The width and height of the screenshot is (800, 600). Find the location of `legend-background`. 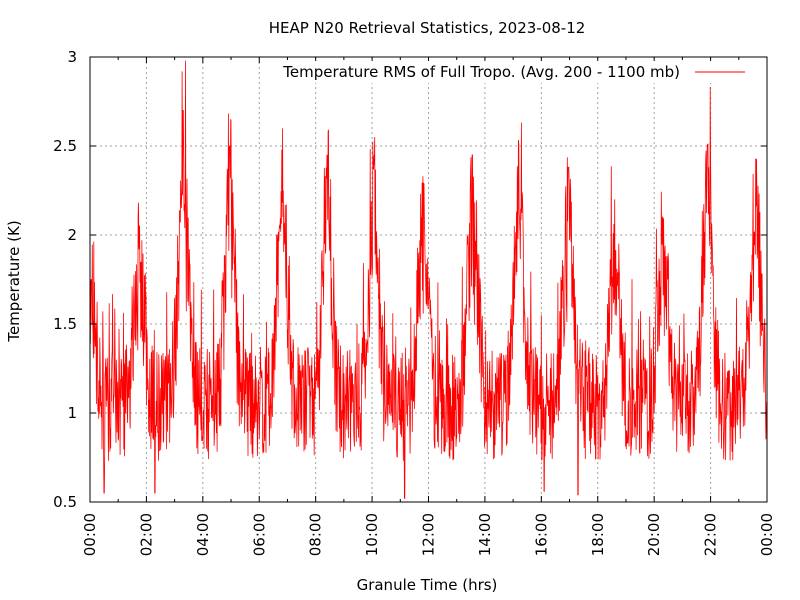

legend-background is located at coordinates (514, 72).